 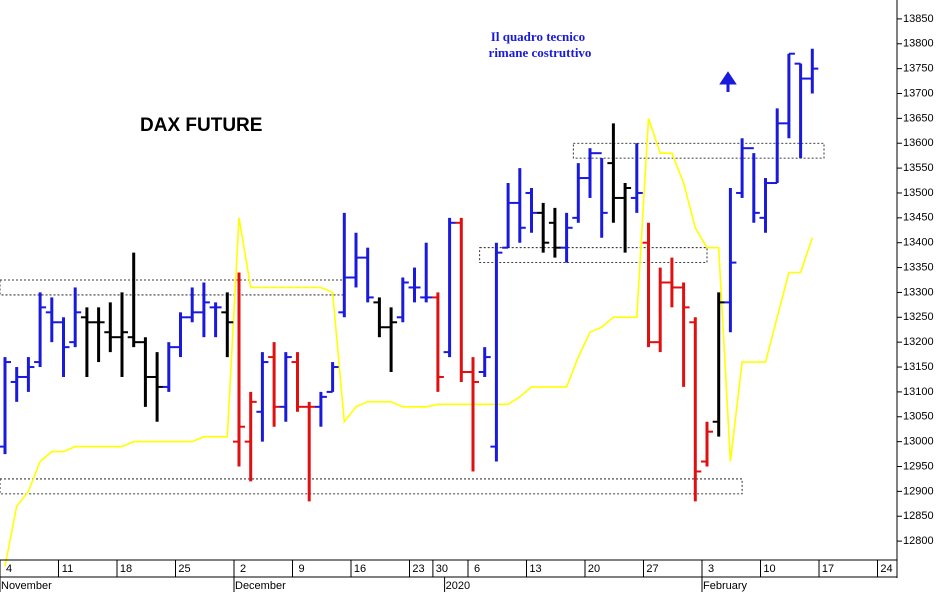 I want to click on x-tick-label: 27, so click(x=652, y=569).